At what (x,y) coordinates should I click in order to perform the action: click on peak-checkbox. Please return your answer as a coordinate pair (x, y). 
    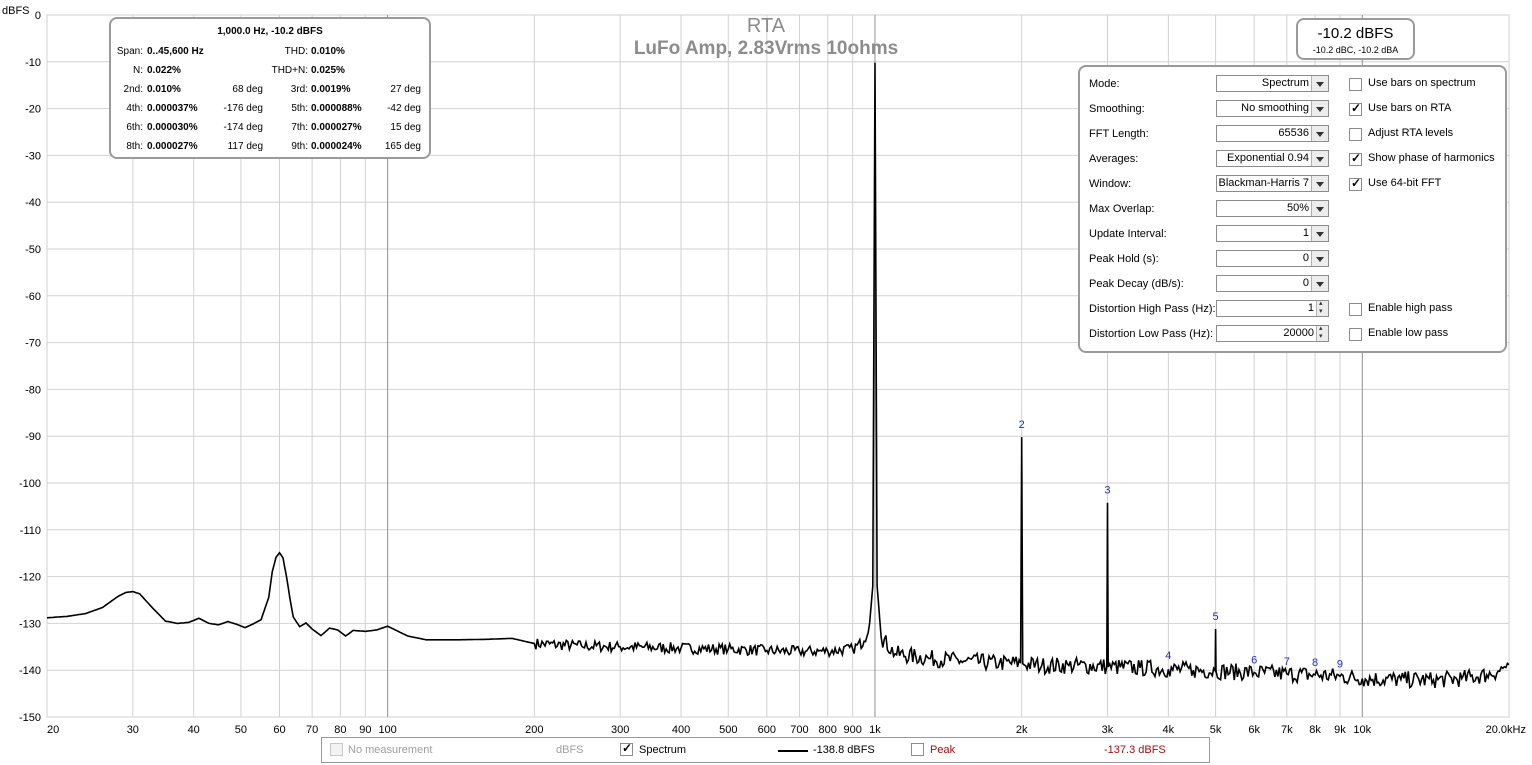
    Looking at the image, I should click on (917, 749).